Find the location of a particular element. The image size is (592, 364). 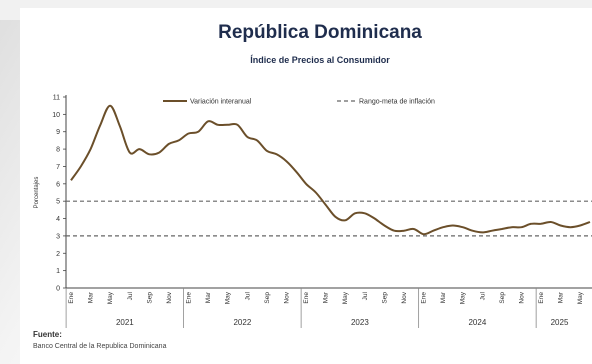

x-tick-label-48: Ene is located at coordinates (541, 298).